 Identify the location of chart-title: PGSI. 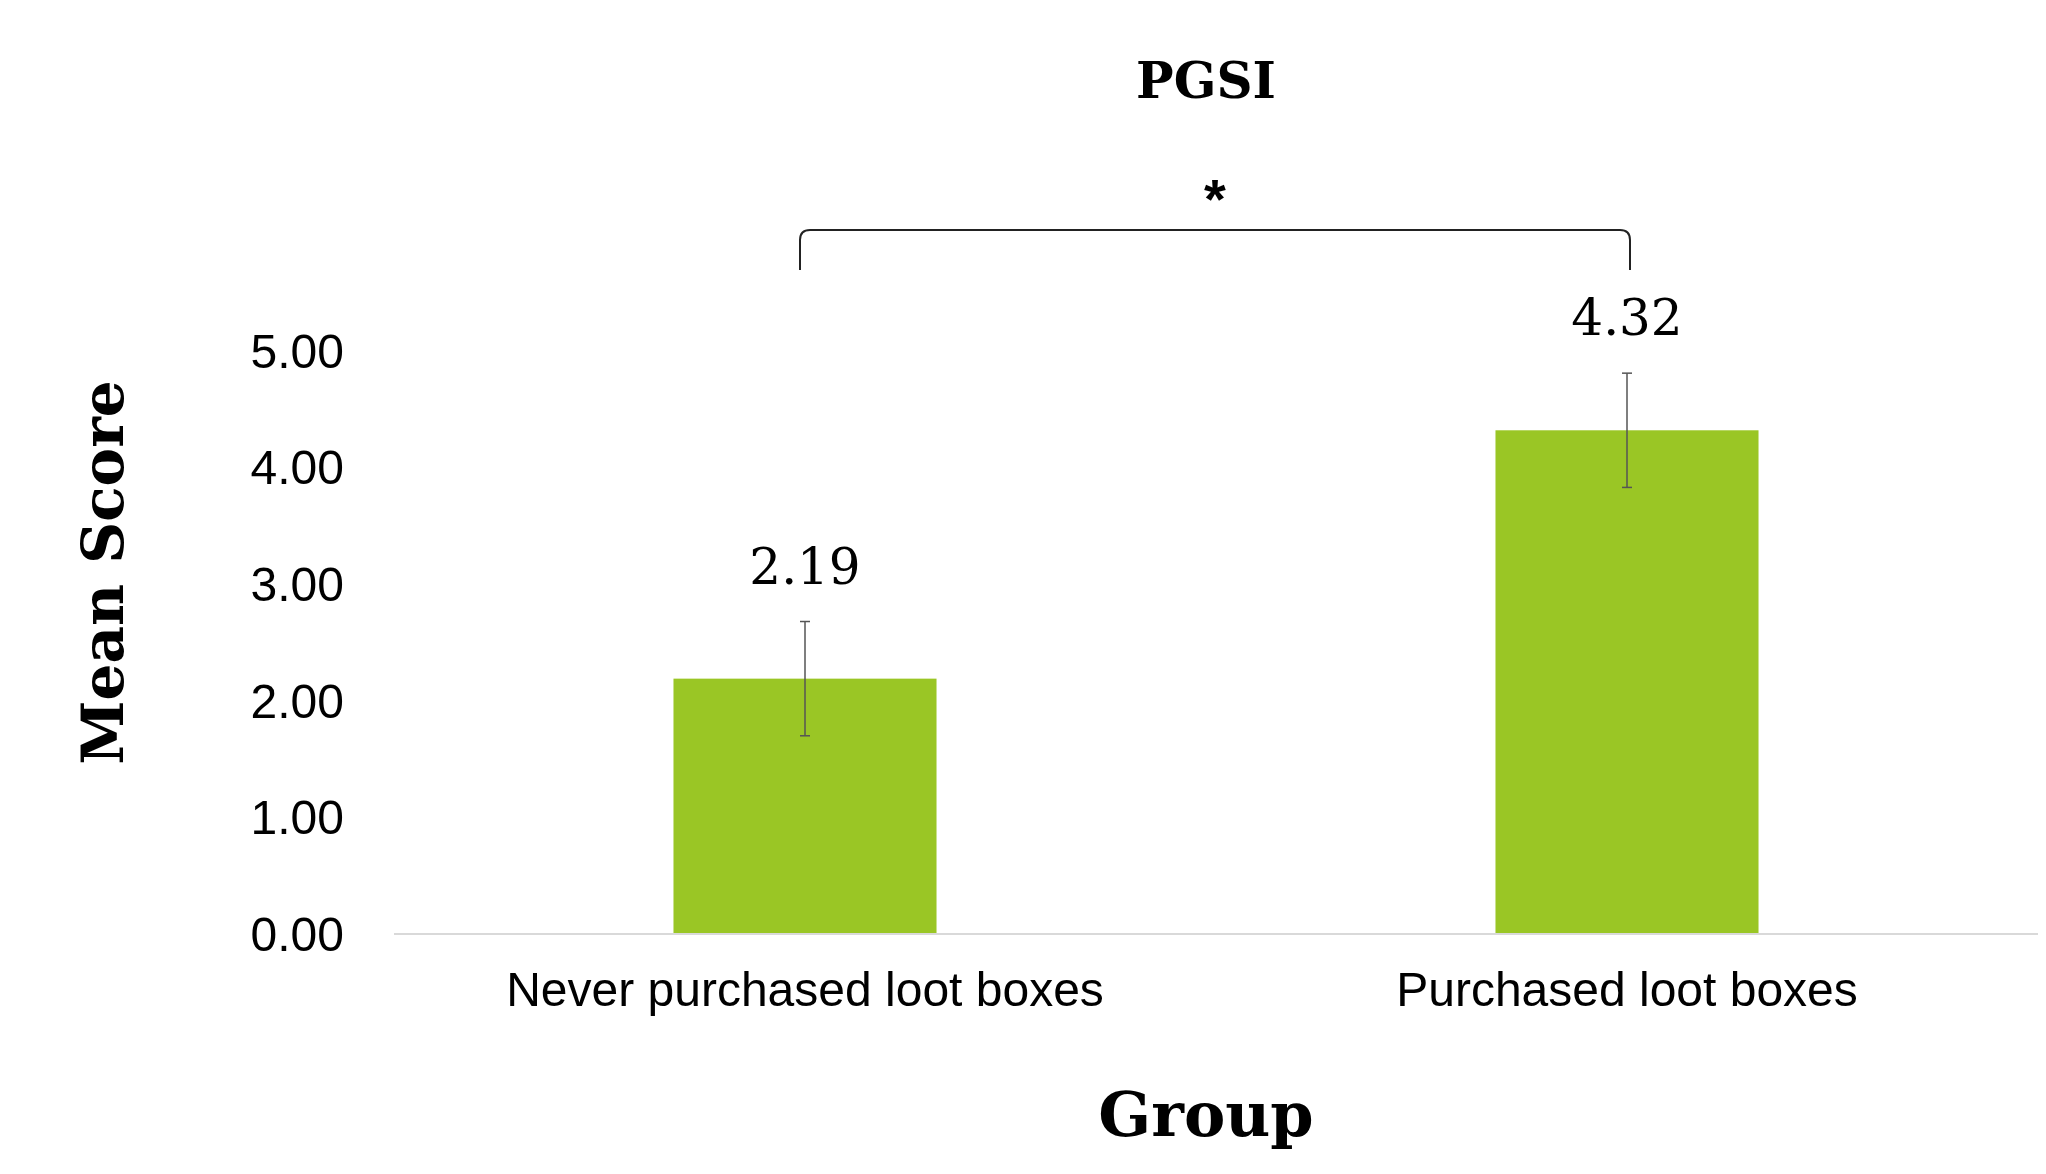
(1206, 80).